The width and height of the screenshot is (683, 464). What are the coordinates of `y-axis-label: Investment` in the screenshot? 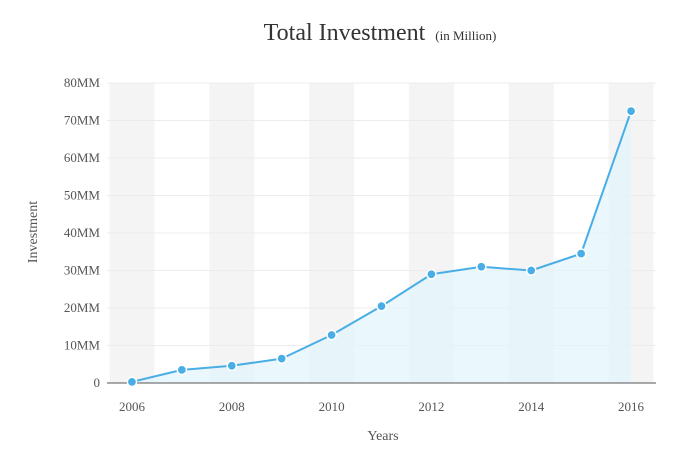 It's located at (33, 232).